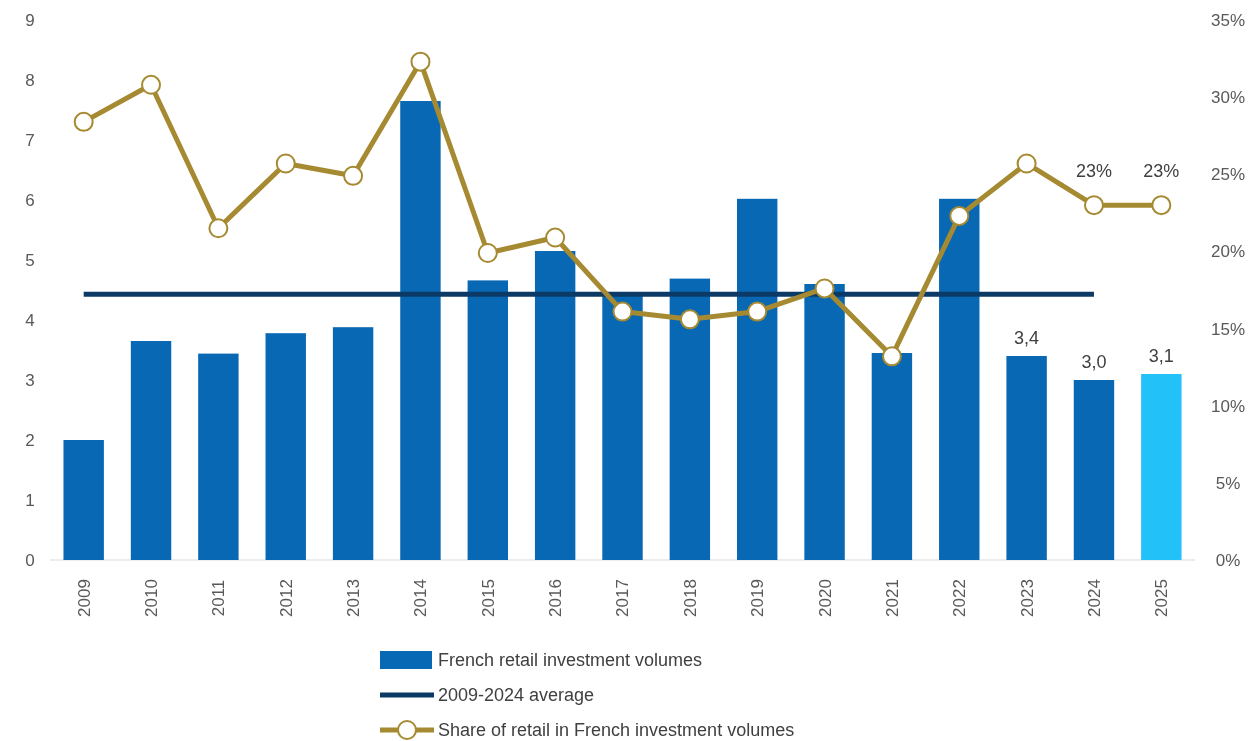  I want to click on y-tick-label: 9, so click(30, 20).